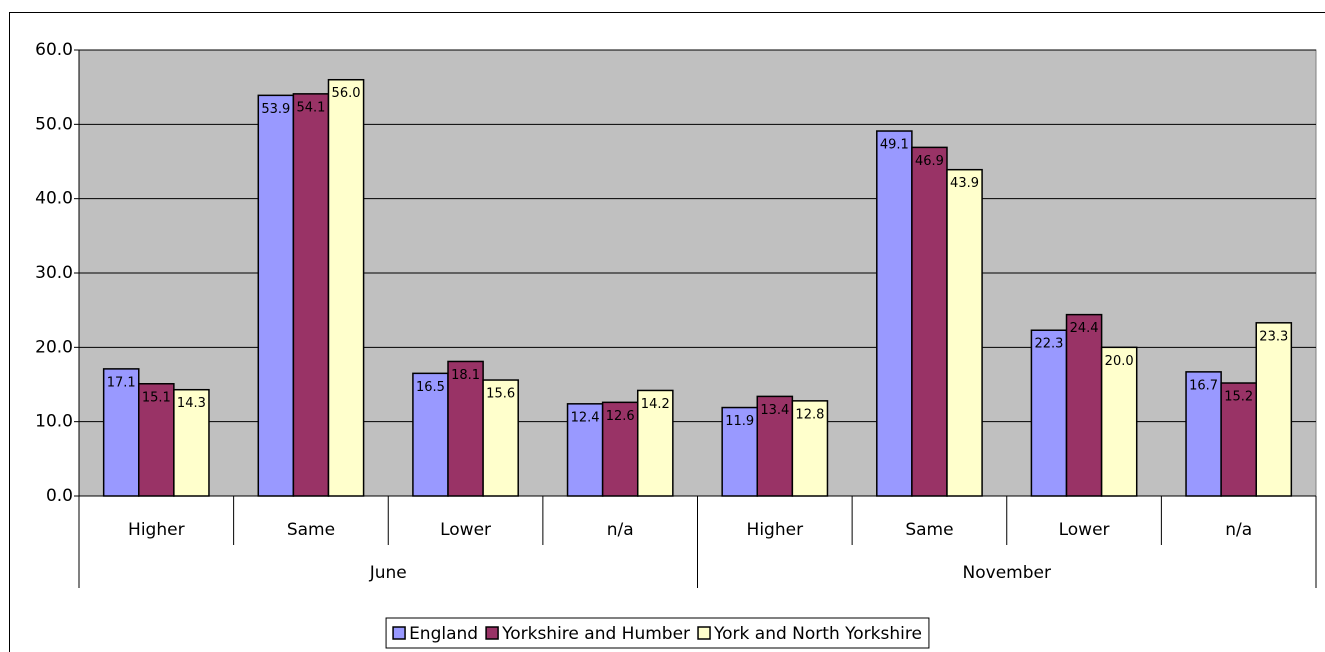  Describe the element at coordinates (443, 634) in the screenshot. I see `legend-label: England` at that location.